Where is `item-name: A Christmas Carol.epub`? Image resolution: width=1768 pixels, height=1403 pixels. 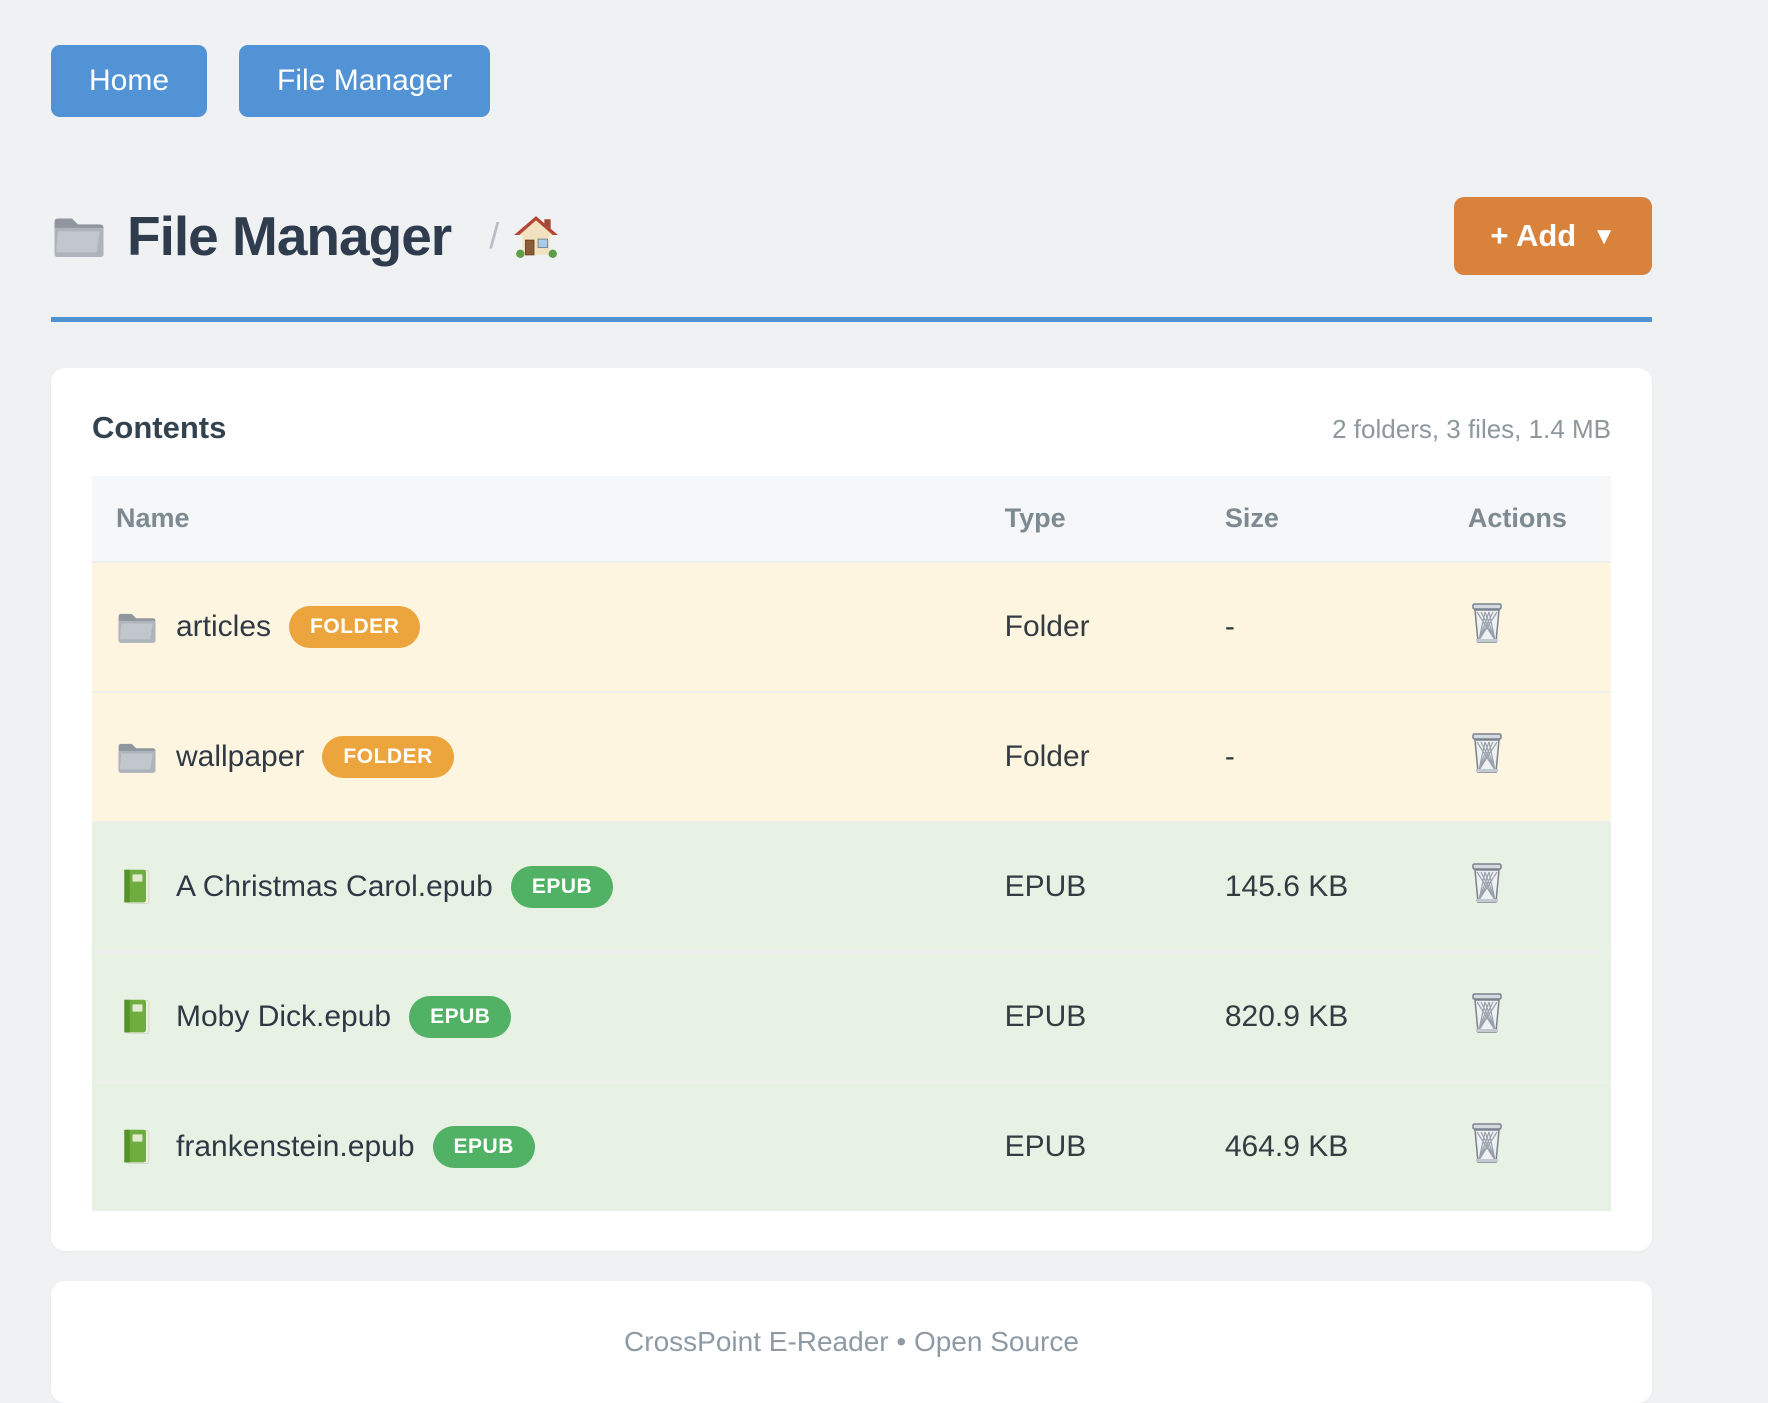 item-name: A Christmas Carol.epub is located at coordinates (334, 886).